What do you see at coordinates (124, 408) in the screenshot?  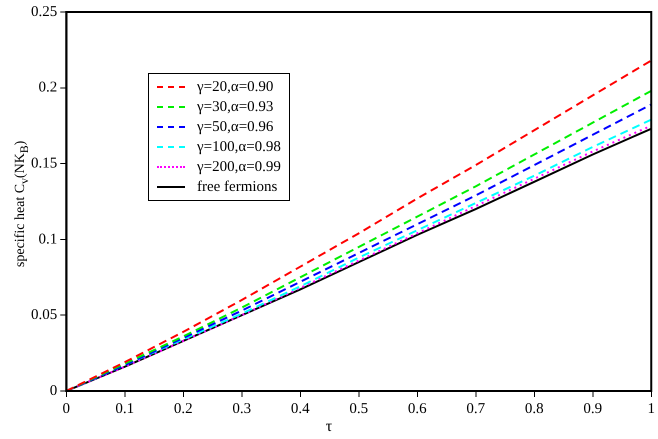 I see `x-tick-label: 0.1` at bounding box center [124, 408].